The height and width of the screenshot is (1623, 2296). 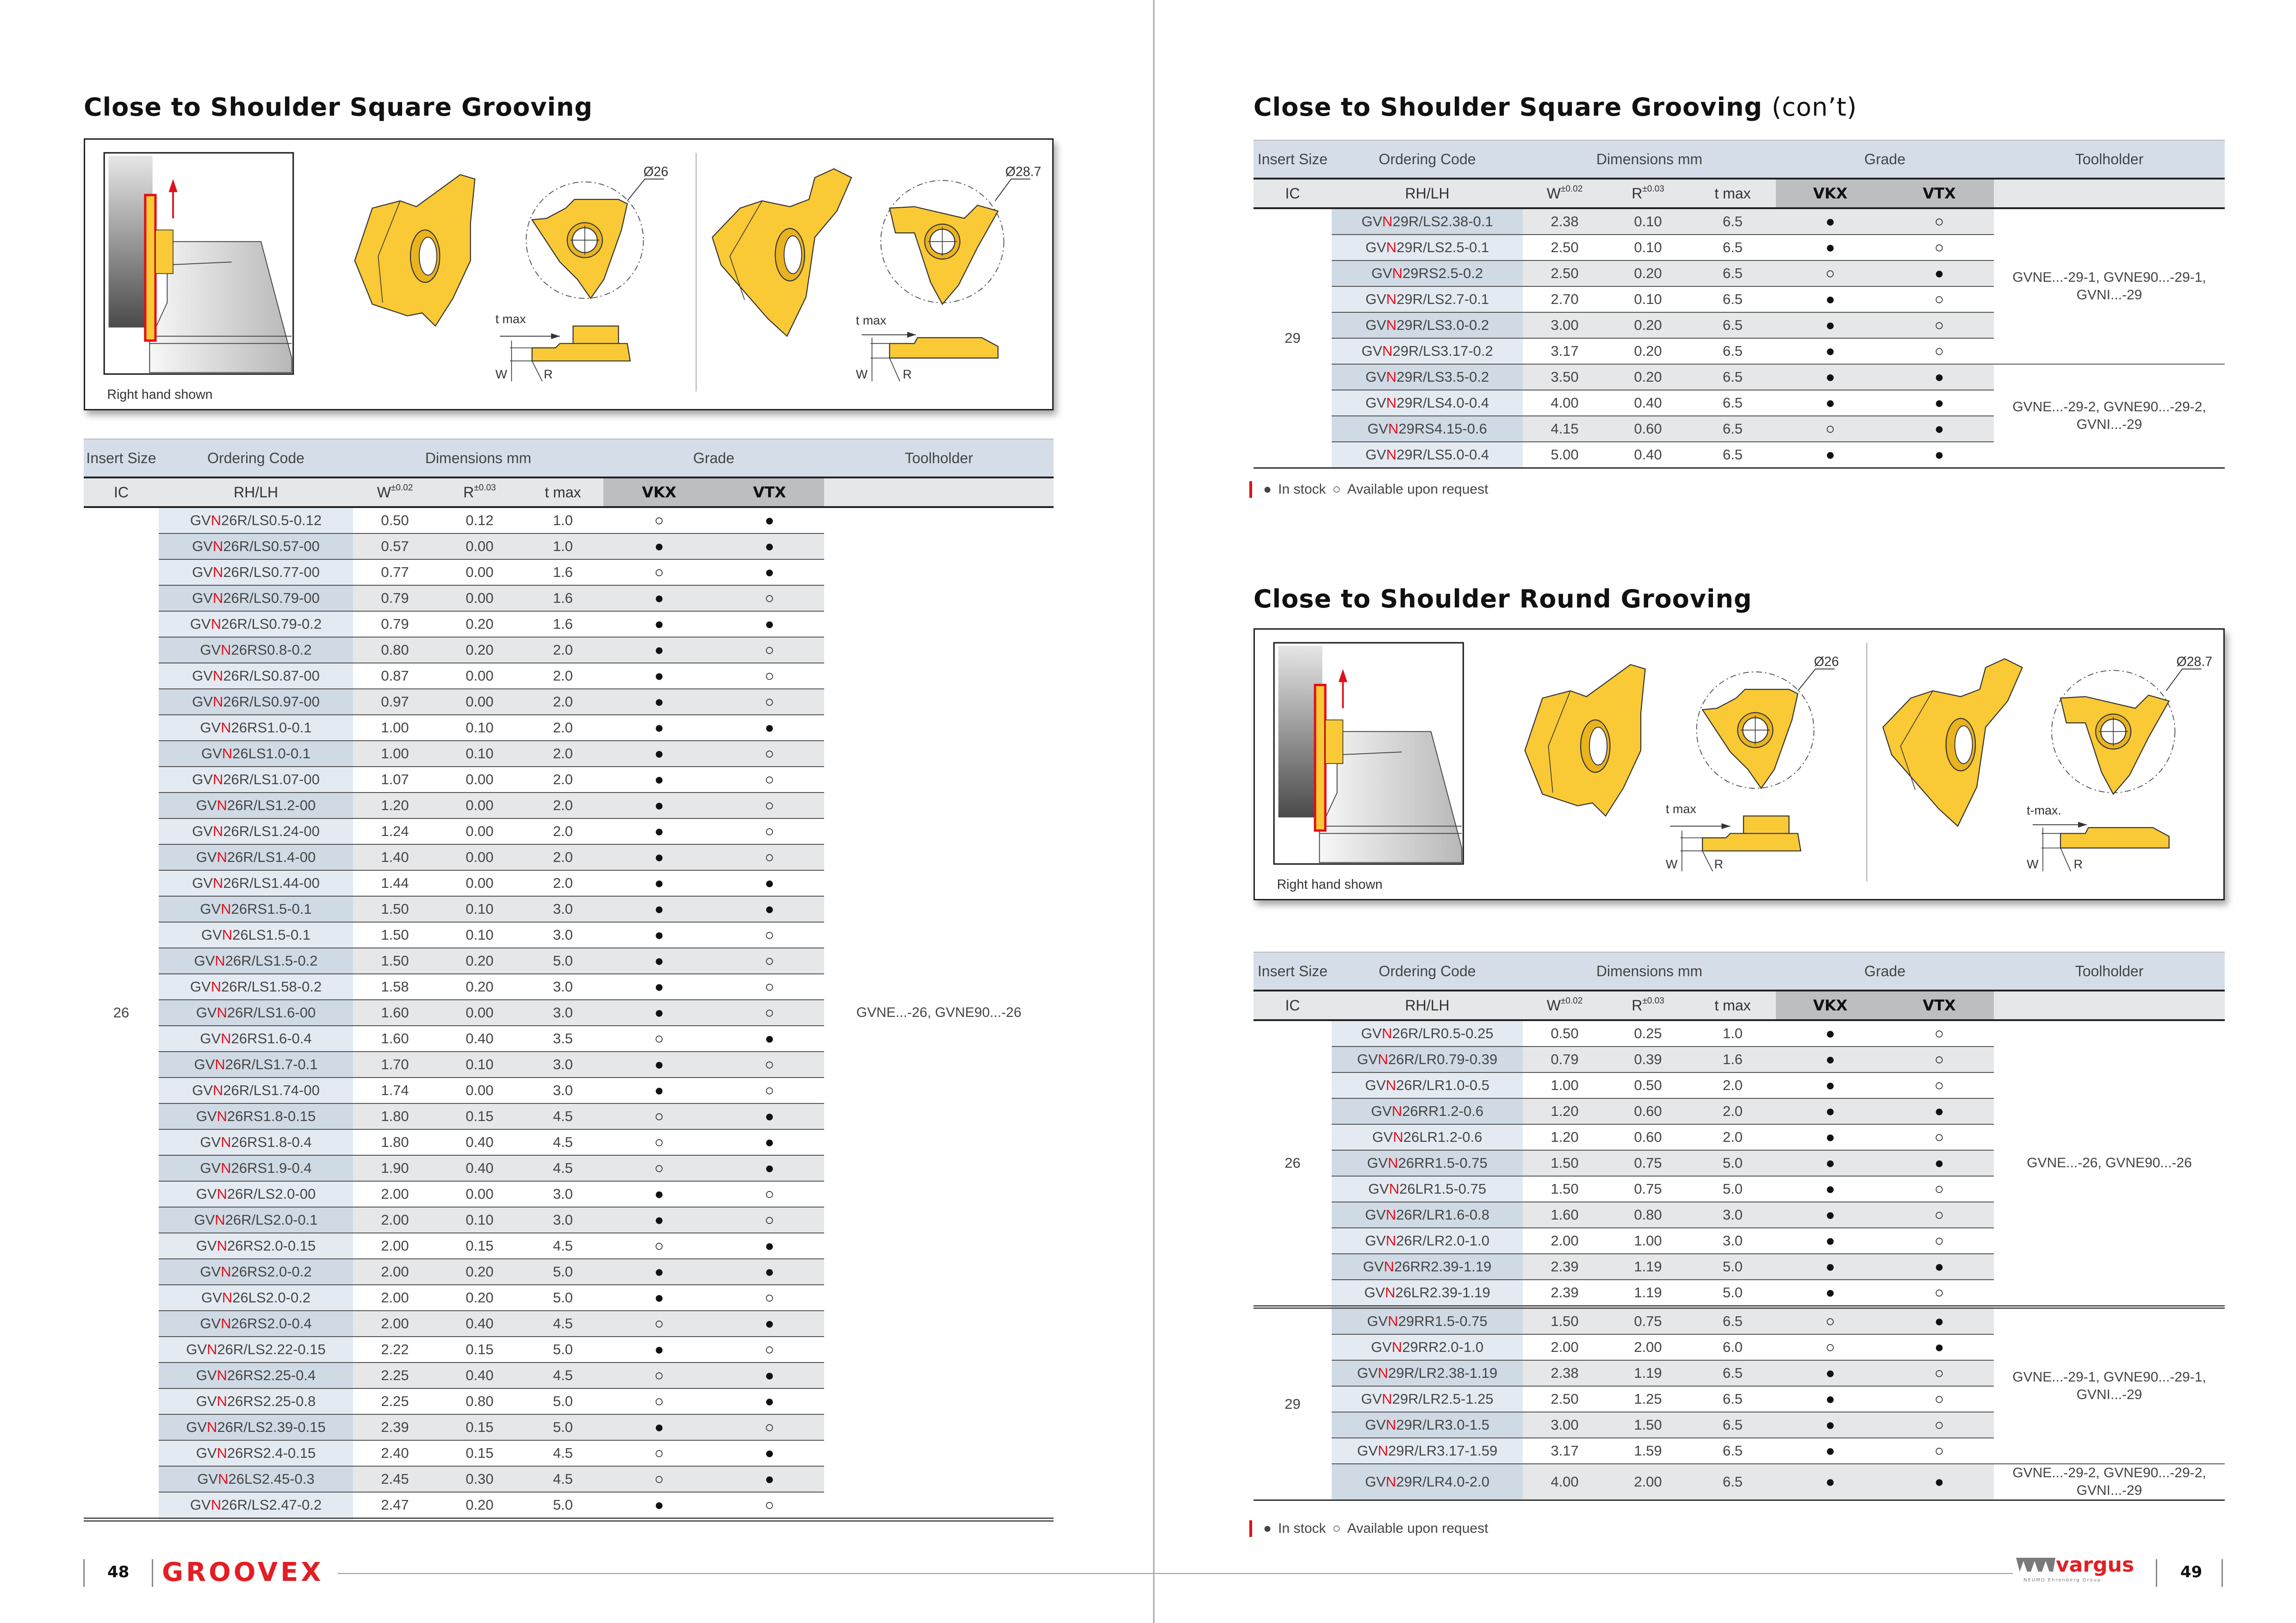 I want to click on vkx-availability-icon: ○, so click(x=659, y=1246).